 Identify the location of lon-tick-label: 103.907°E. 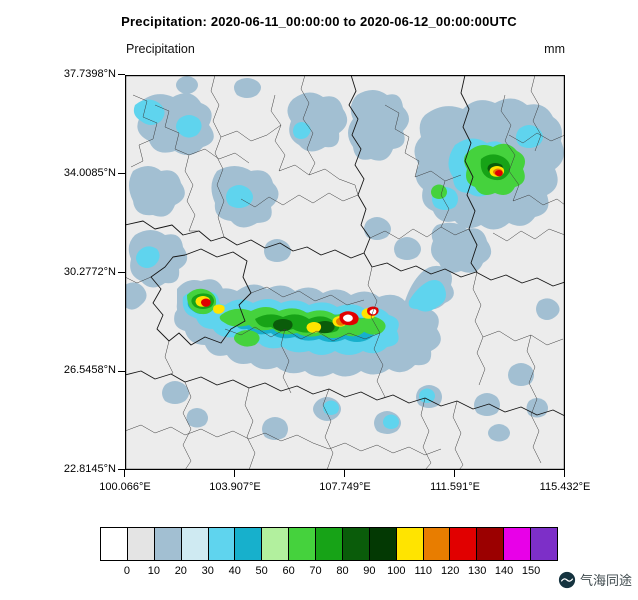
(235, 487).